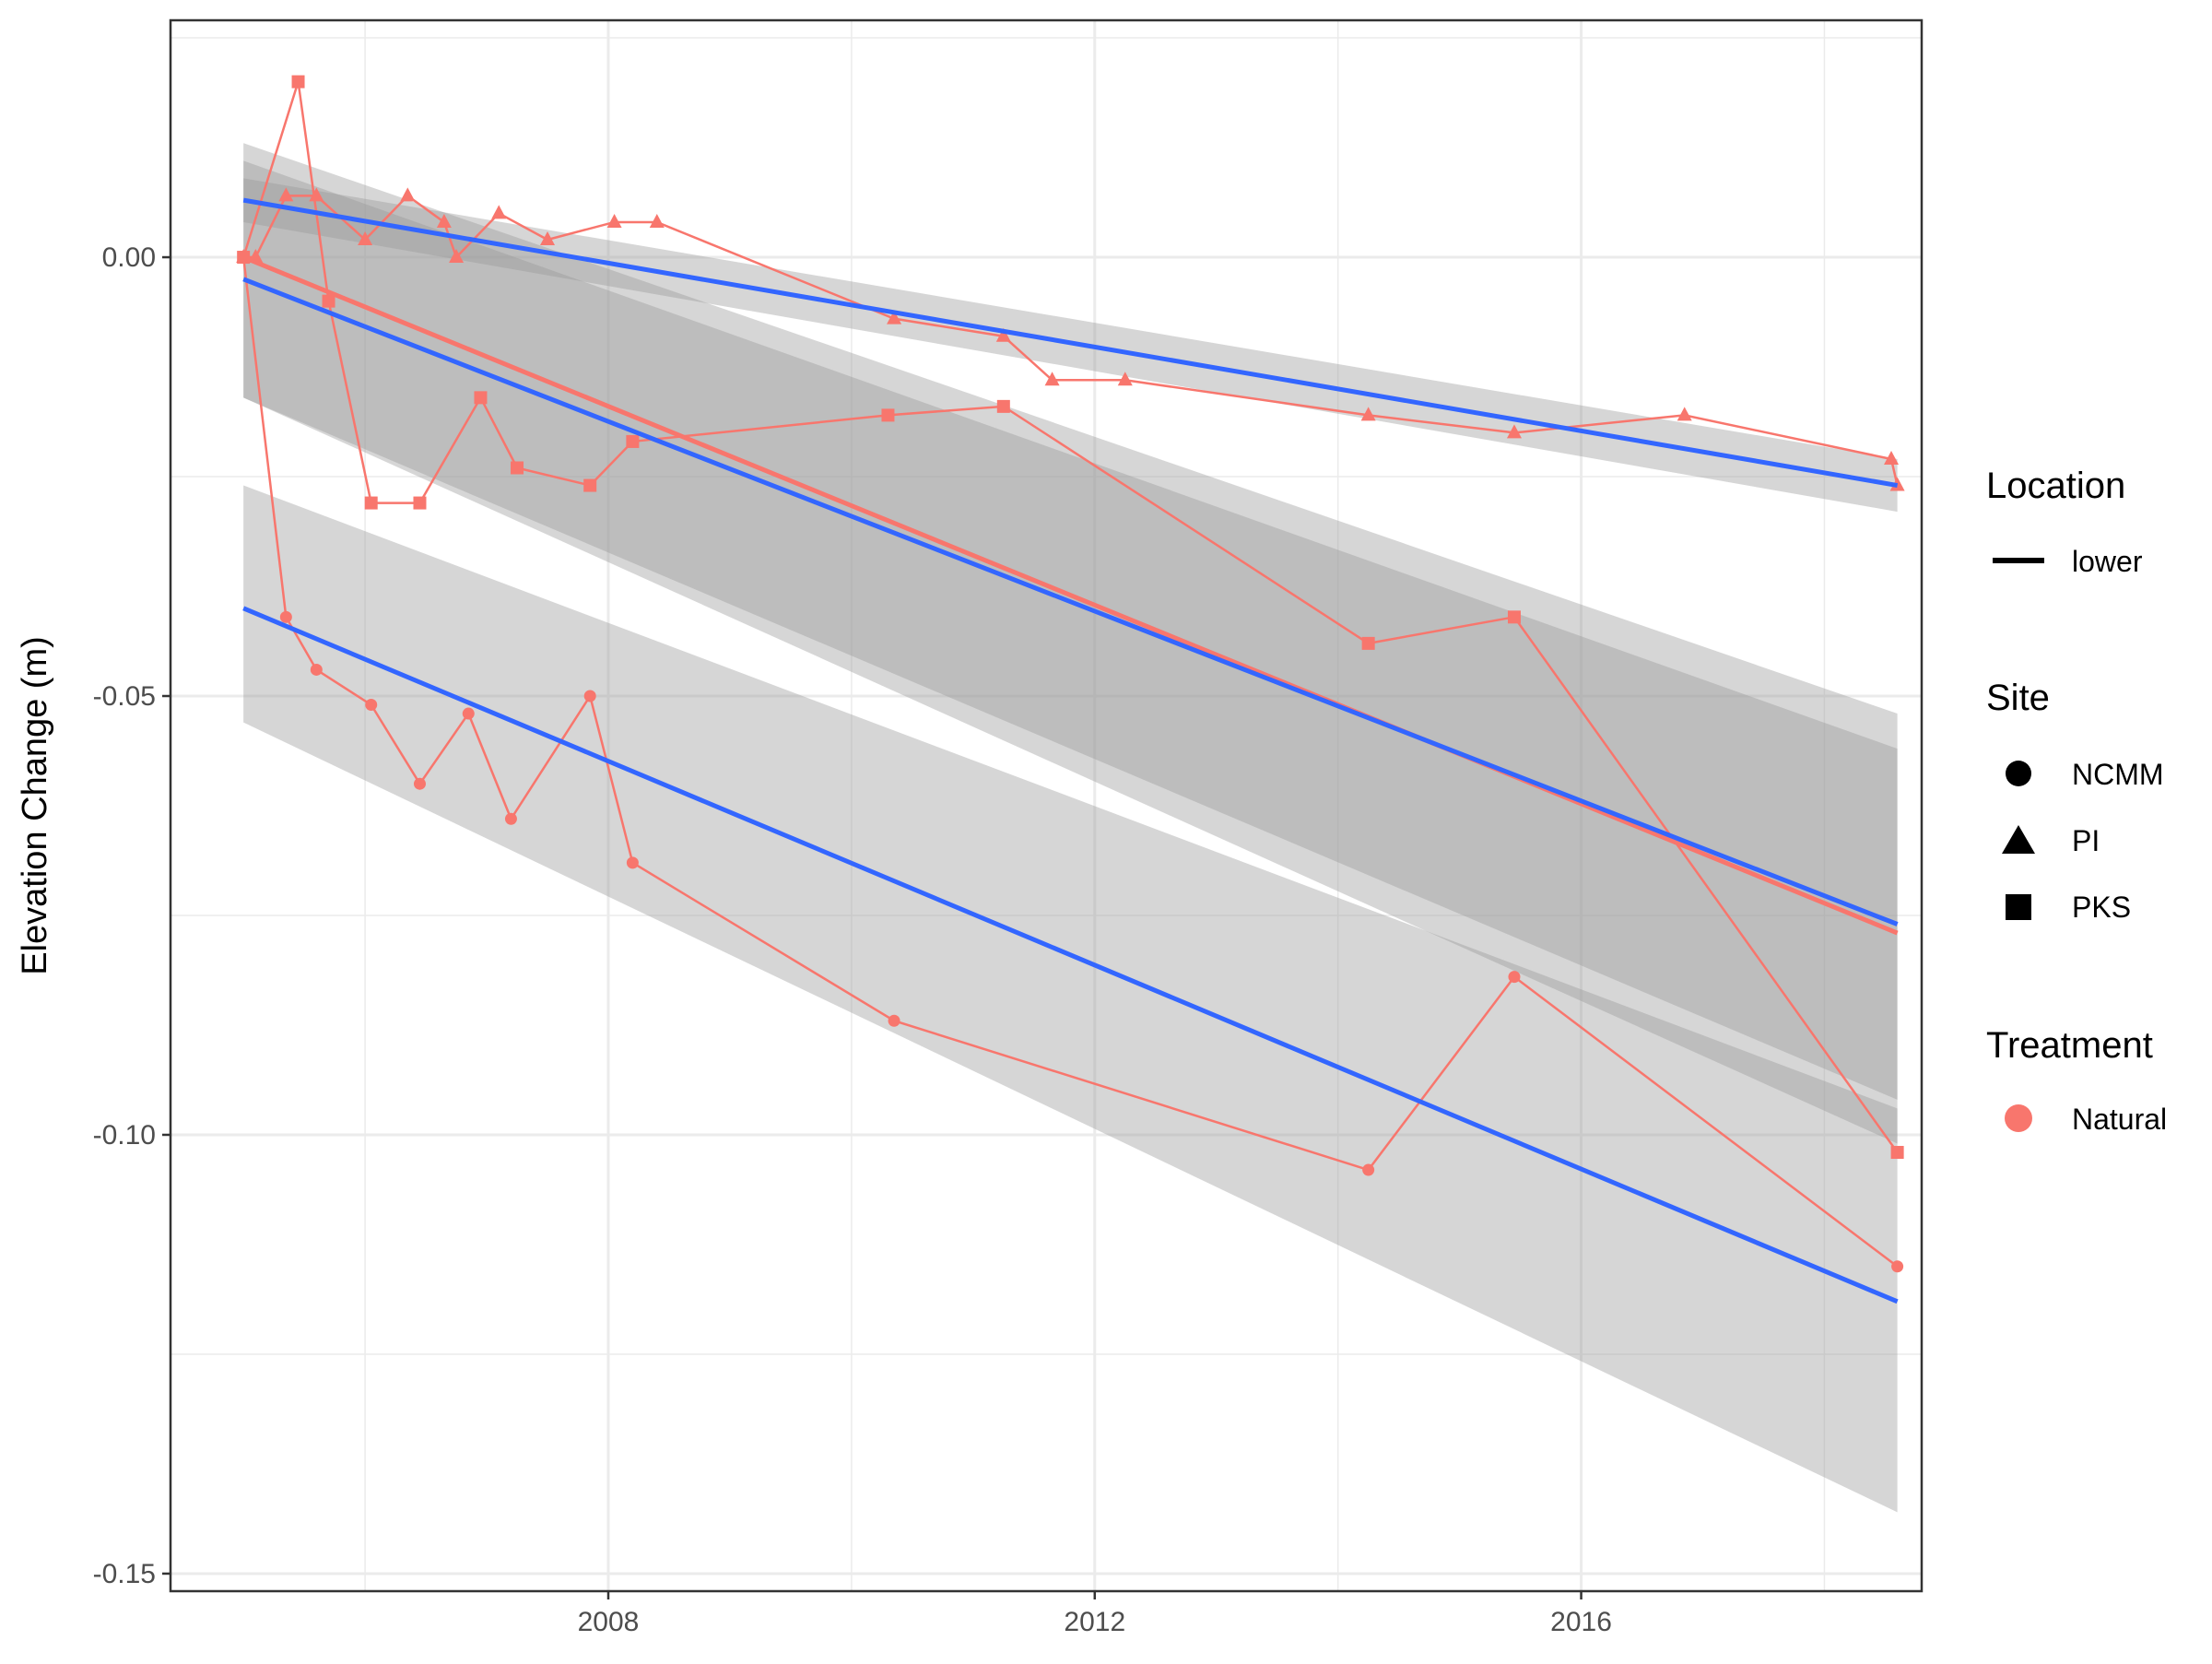  Describe the element at coordinates (609, 1622) in the screenshot. I see `x-tick-label: 2008` at that location.